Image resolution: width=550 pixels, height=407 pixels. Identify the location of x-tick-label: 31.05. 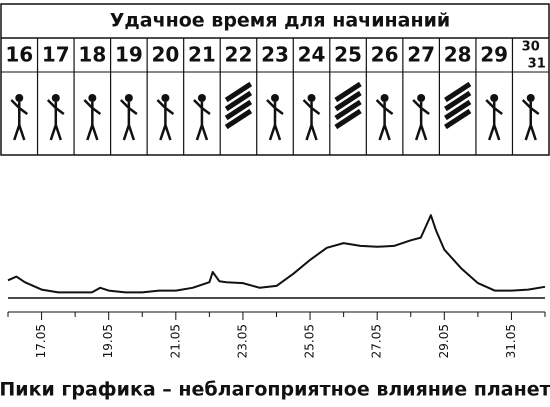
(511, 341).